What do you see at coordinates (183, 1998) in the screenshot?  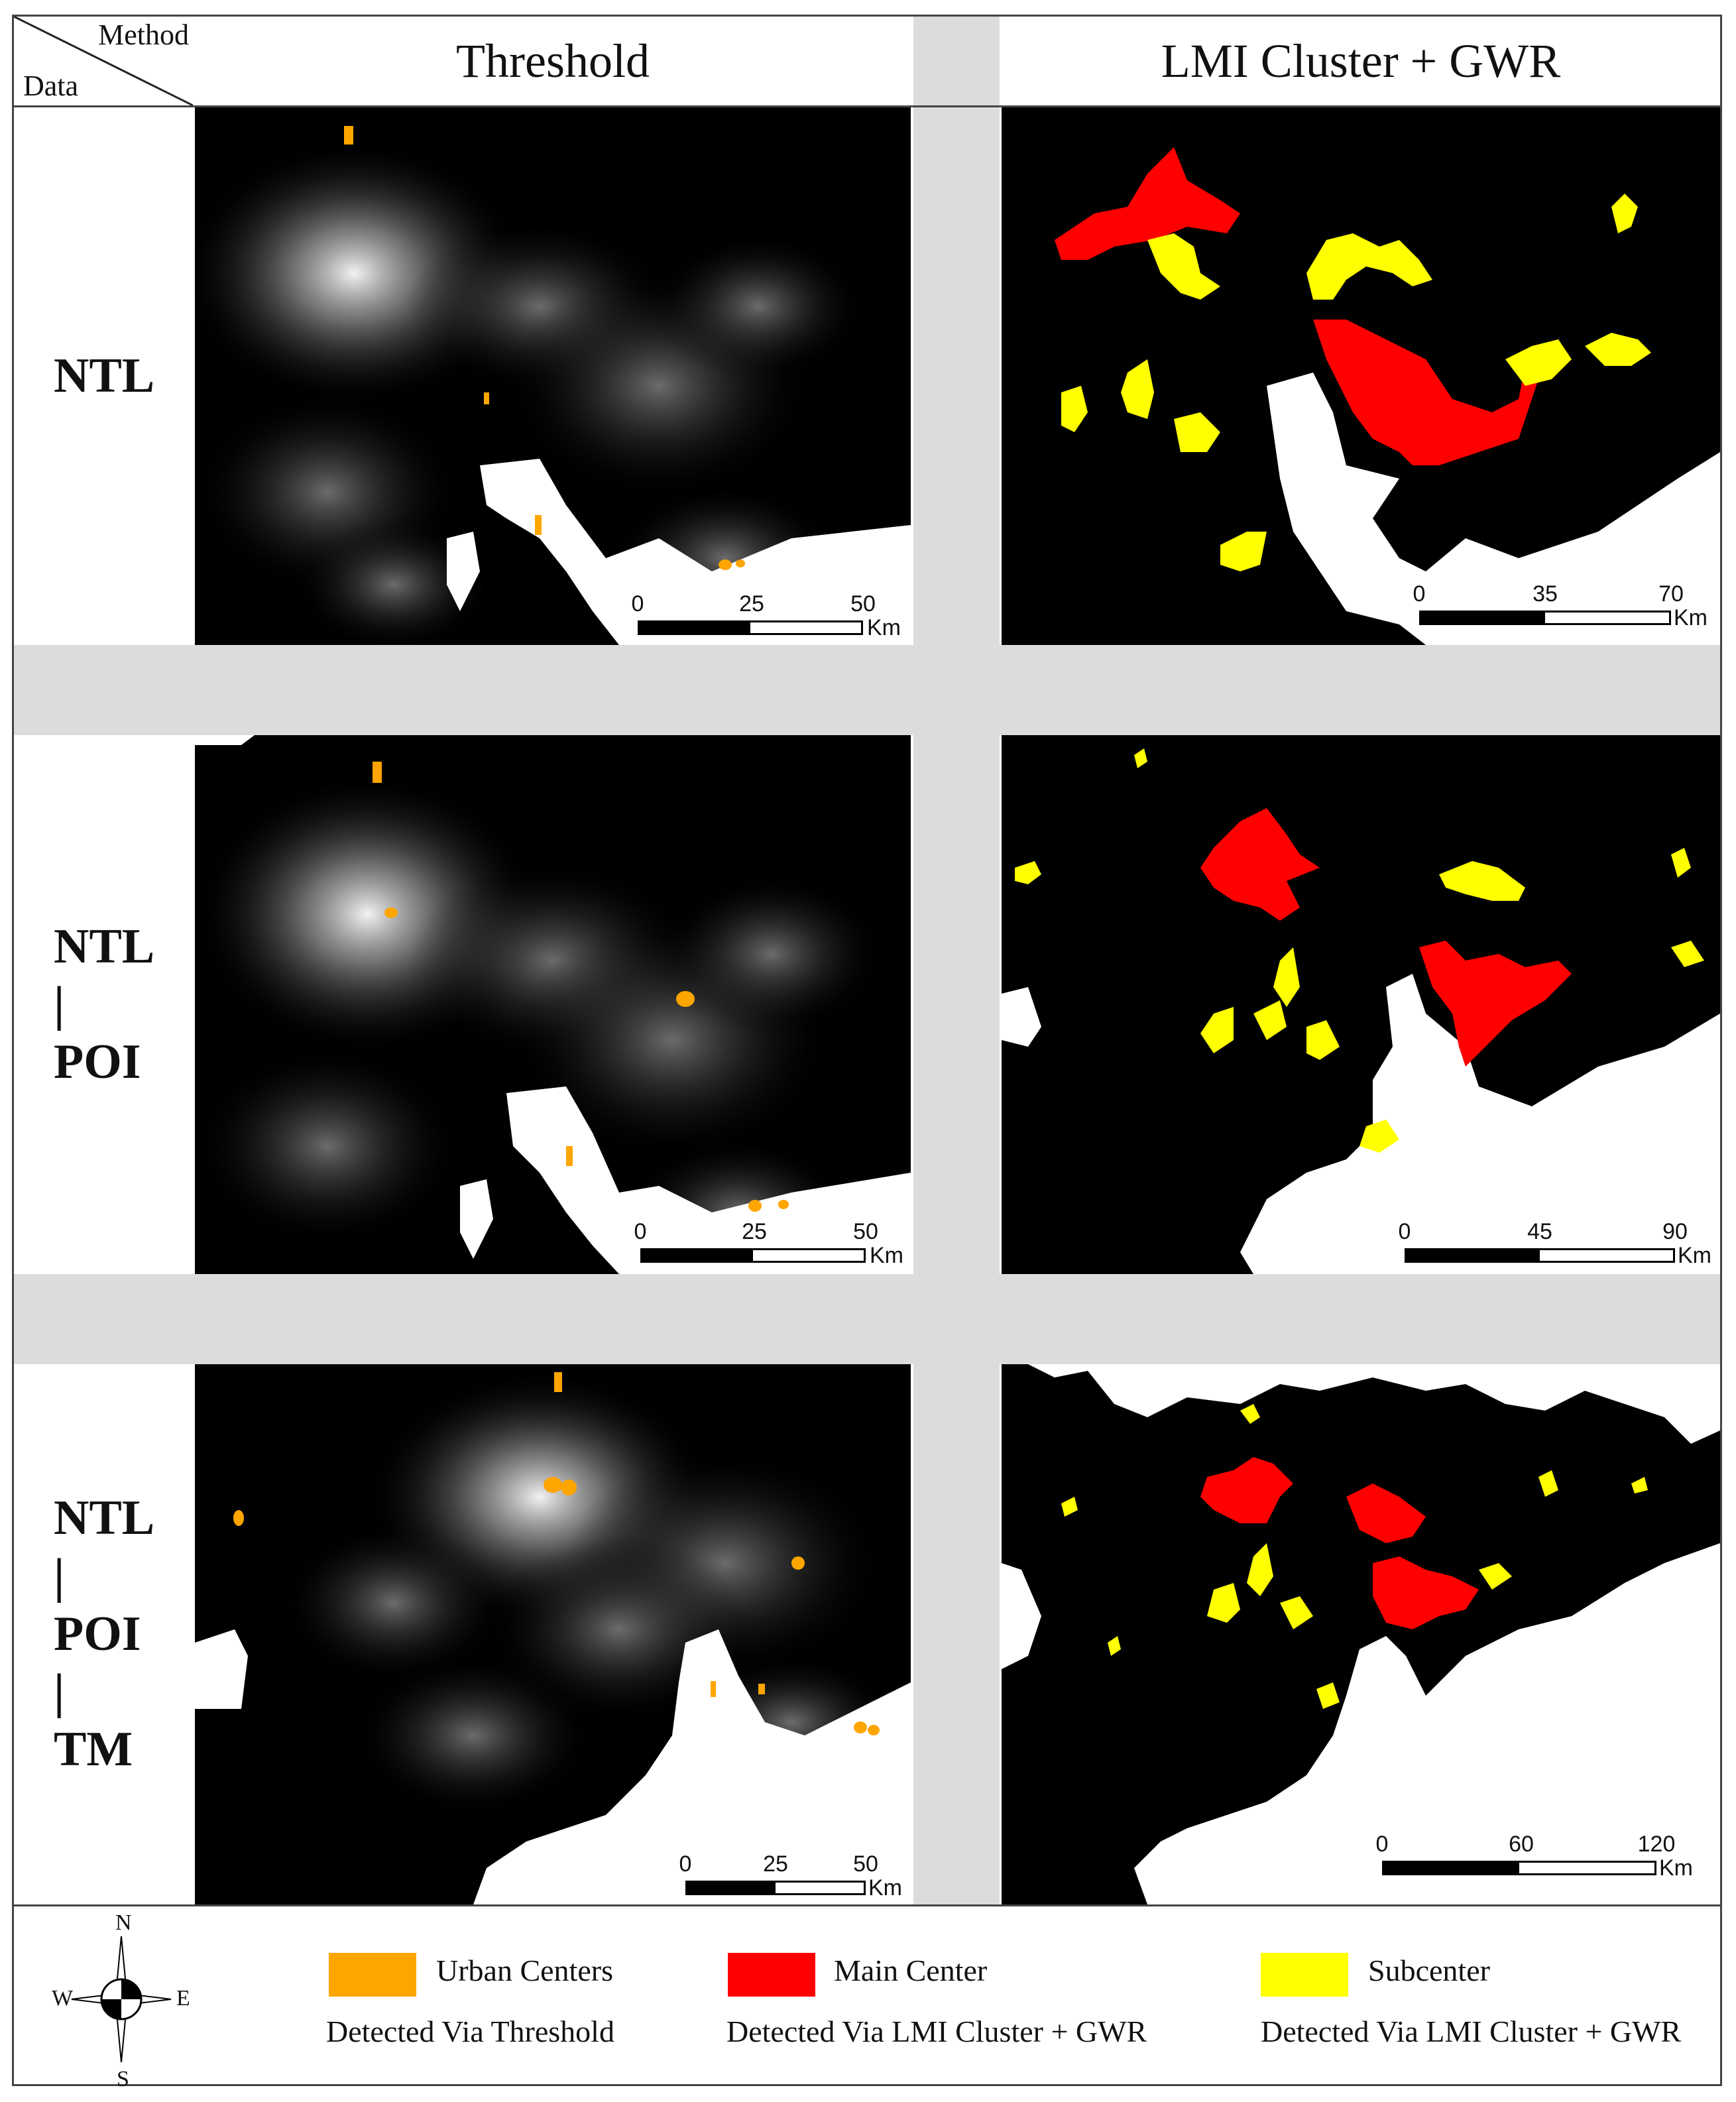 I see `compass-east: E` at bounding box center [183, 1998].